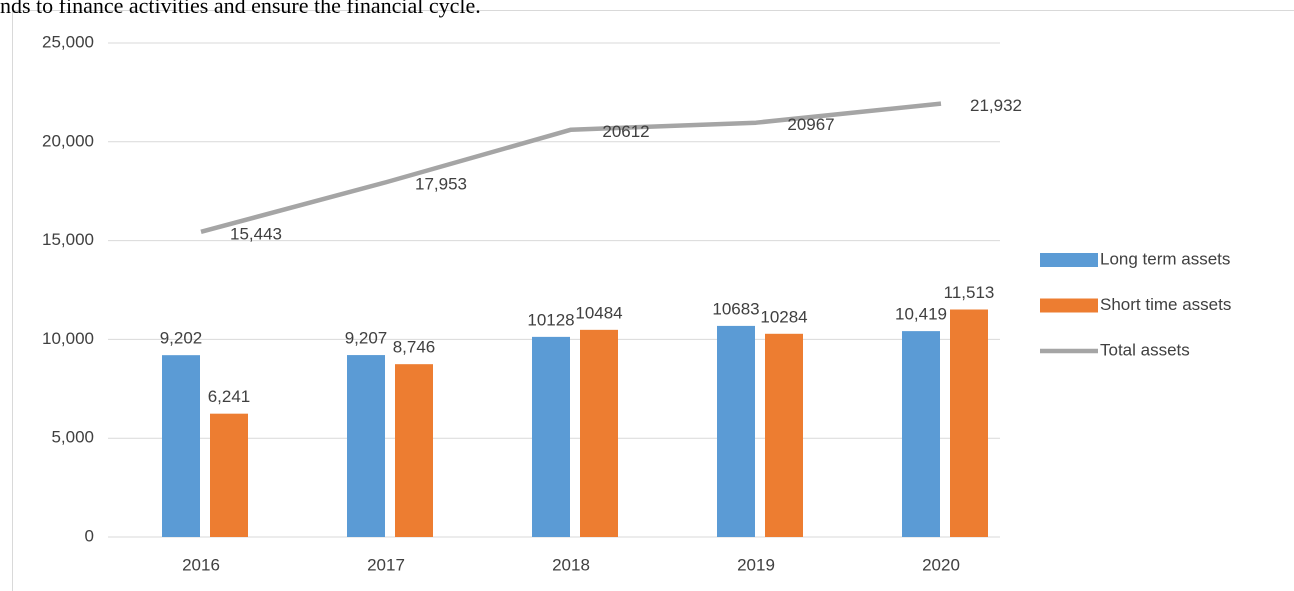 The image size is (1294, 591). I want to click on x-tick-label: 2019, so click(756, 564).